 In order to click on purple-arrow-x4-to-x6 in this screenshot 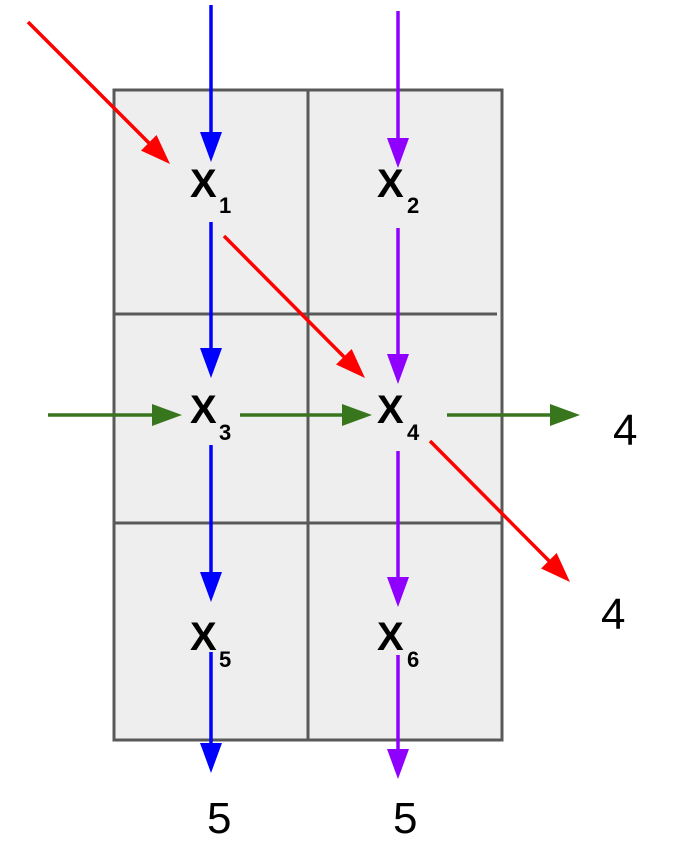, I will do `click(398, 529)`.